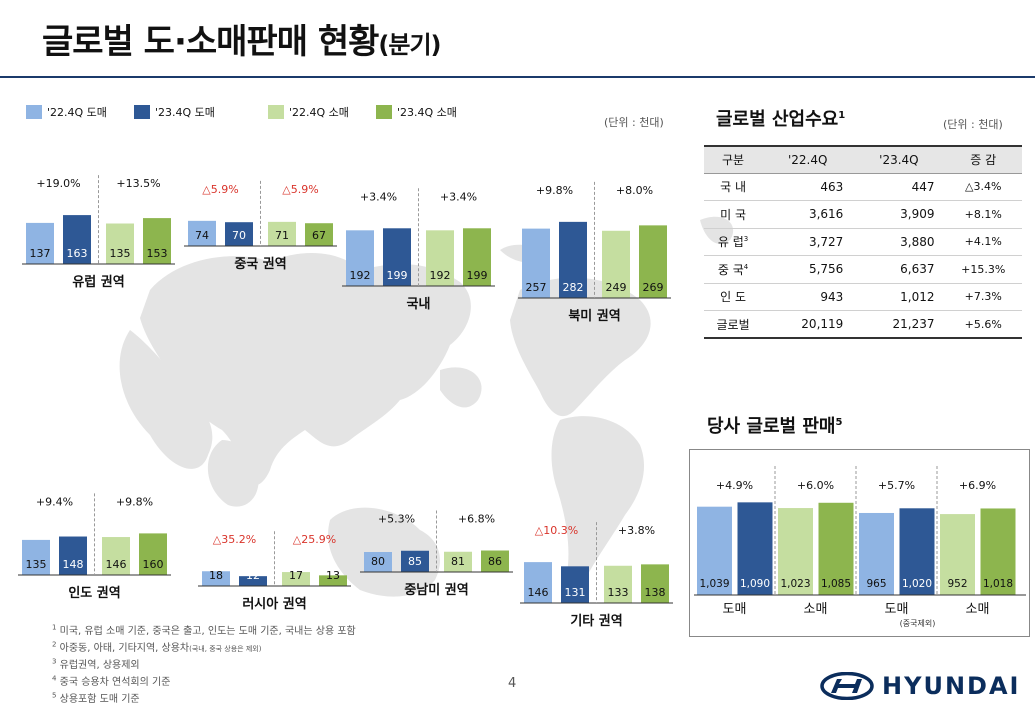  What do you see at coordinates (920, 686) in the screenshot?
I see `hyundai-logo: HYUNDAI` at bounding box center [920, 686].